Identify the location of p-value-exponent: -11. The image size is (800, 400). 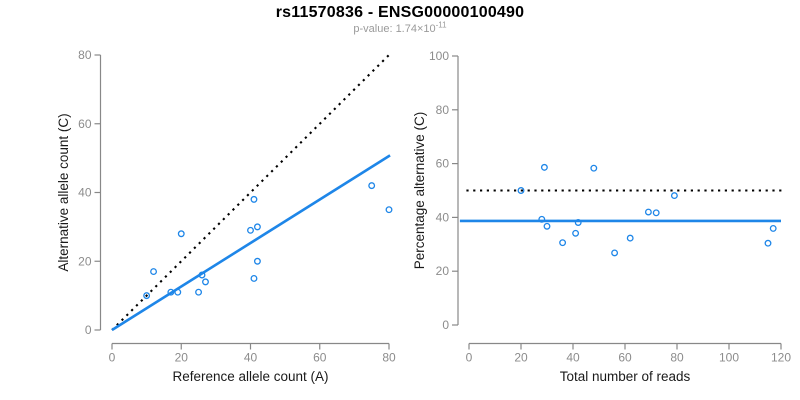
(441, 25).